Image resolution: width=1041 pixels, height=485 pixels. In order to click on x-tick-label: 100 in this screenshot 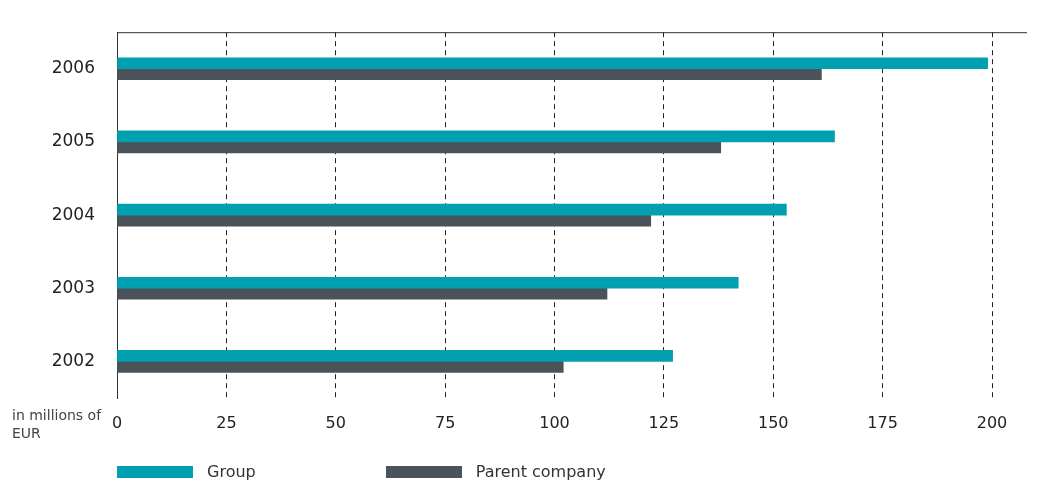, I will do `click(554, 422)`.